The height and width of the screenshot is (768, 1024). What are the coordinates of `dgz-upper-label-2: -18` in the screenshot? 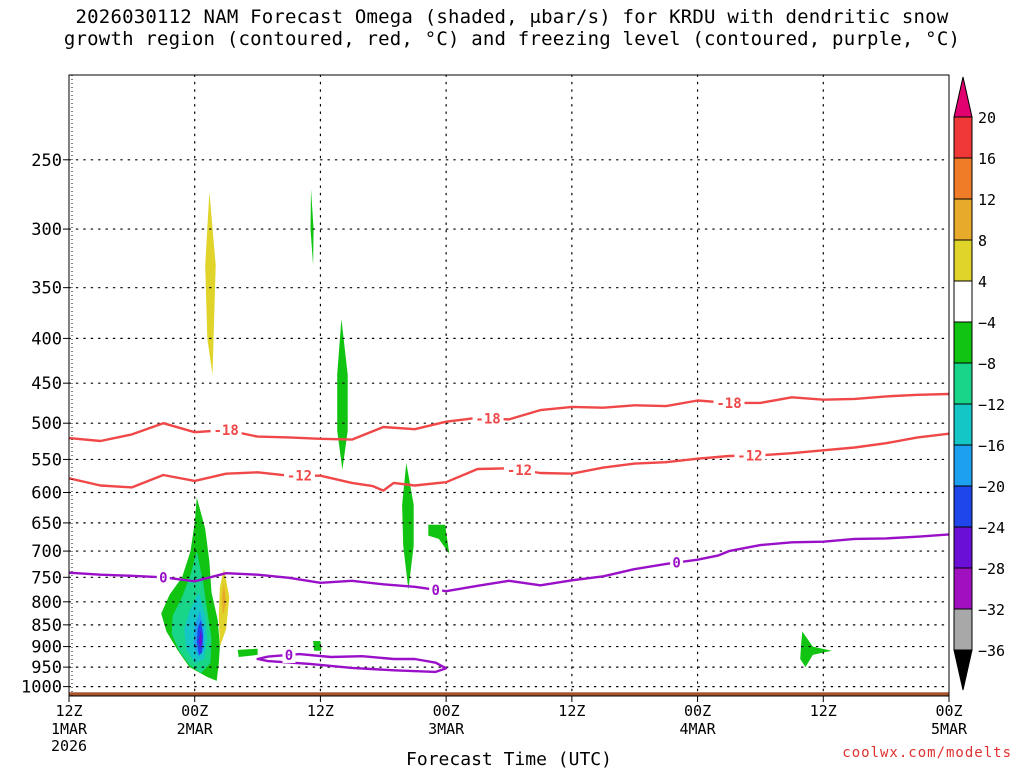 It's located at (728, 404).